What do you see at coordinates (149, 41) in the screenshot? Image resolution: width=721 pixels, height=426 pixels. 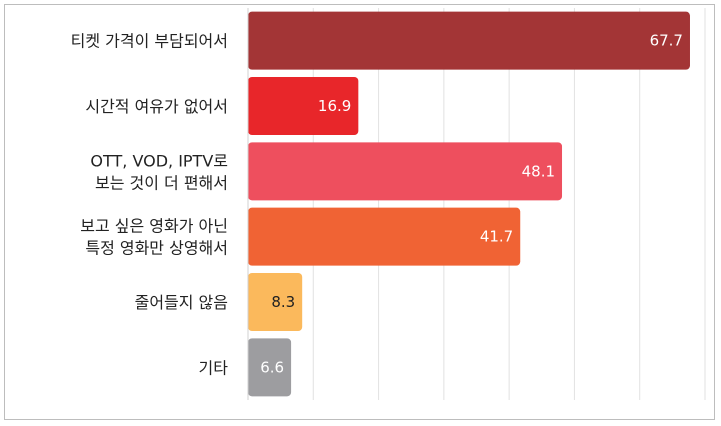 I see `category-label-1: 티켓 가격이 부담되어서` at bounding box center [149, 41].